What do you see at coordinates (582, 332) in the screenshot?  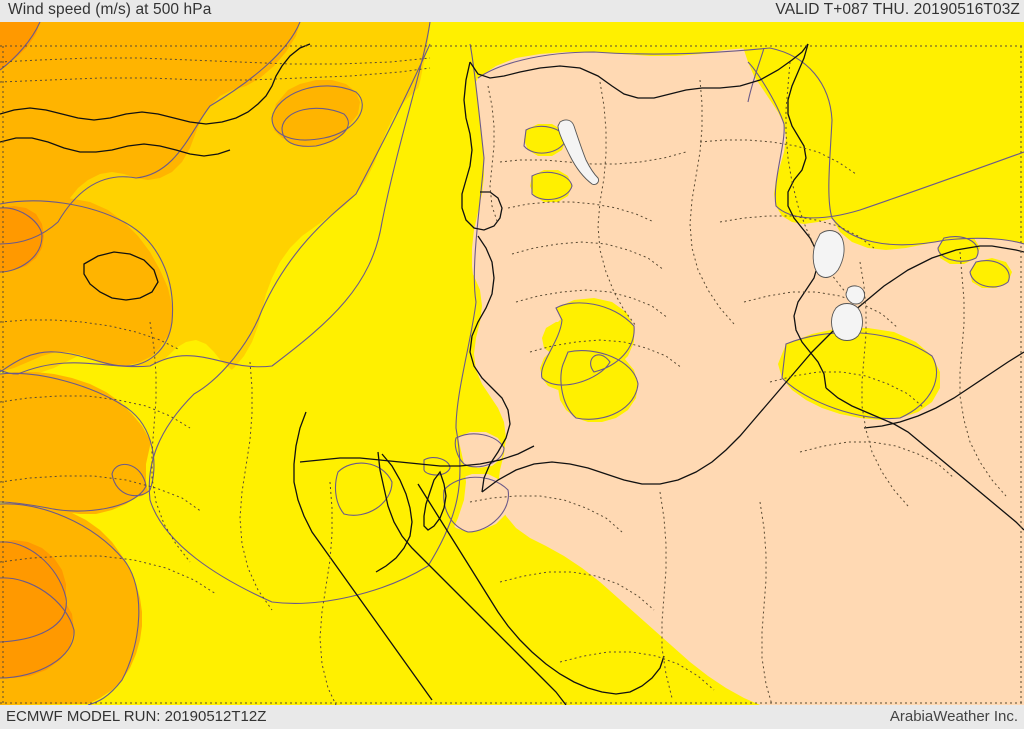 I see `fill-dot-15-20-a` at bounding box center [582, 332].